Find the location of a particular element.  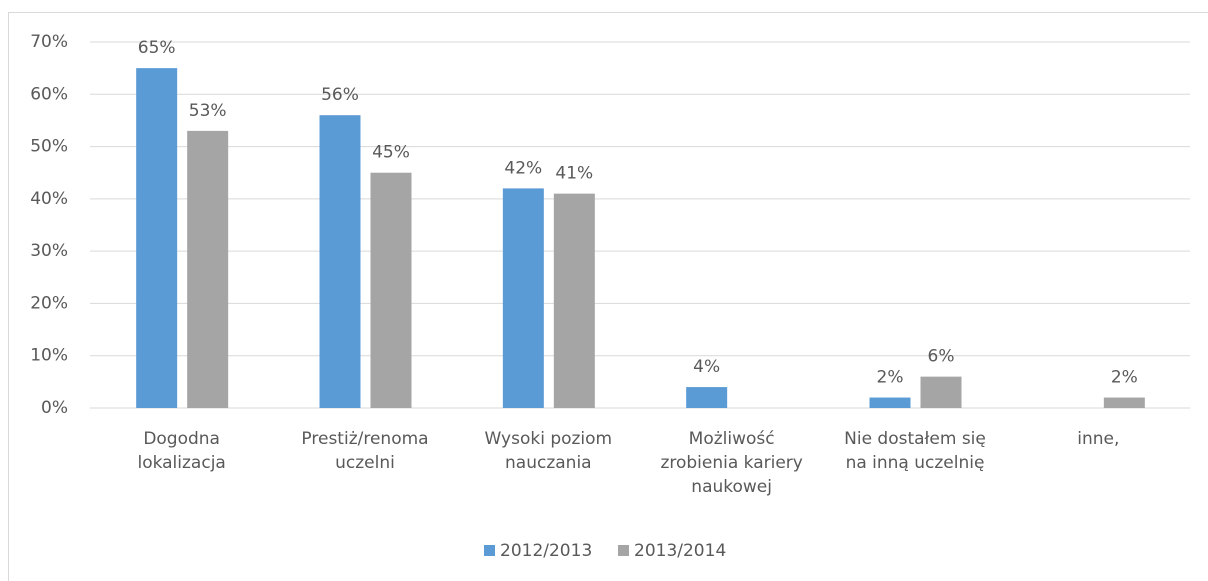

y-tick-label: 30% is located at coordinates (49, 251).